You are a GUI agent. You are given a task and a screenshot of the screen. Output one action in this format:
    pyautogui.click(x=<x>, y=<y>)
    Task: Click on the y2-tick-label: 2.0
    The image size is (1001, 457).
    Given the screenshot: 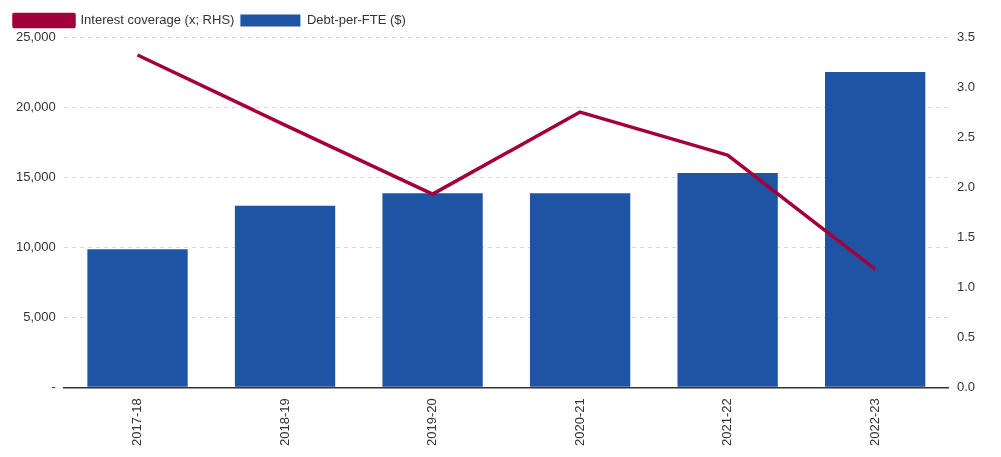 What is the action you would take?
    pyautogui.click(x=966, y=186)
    